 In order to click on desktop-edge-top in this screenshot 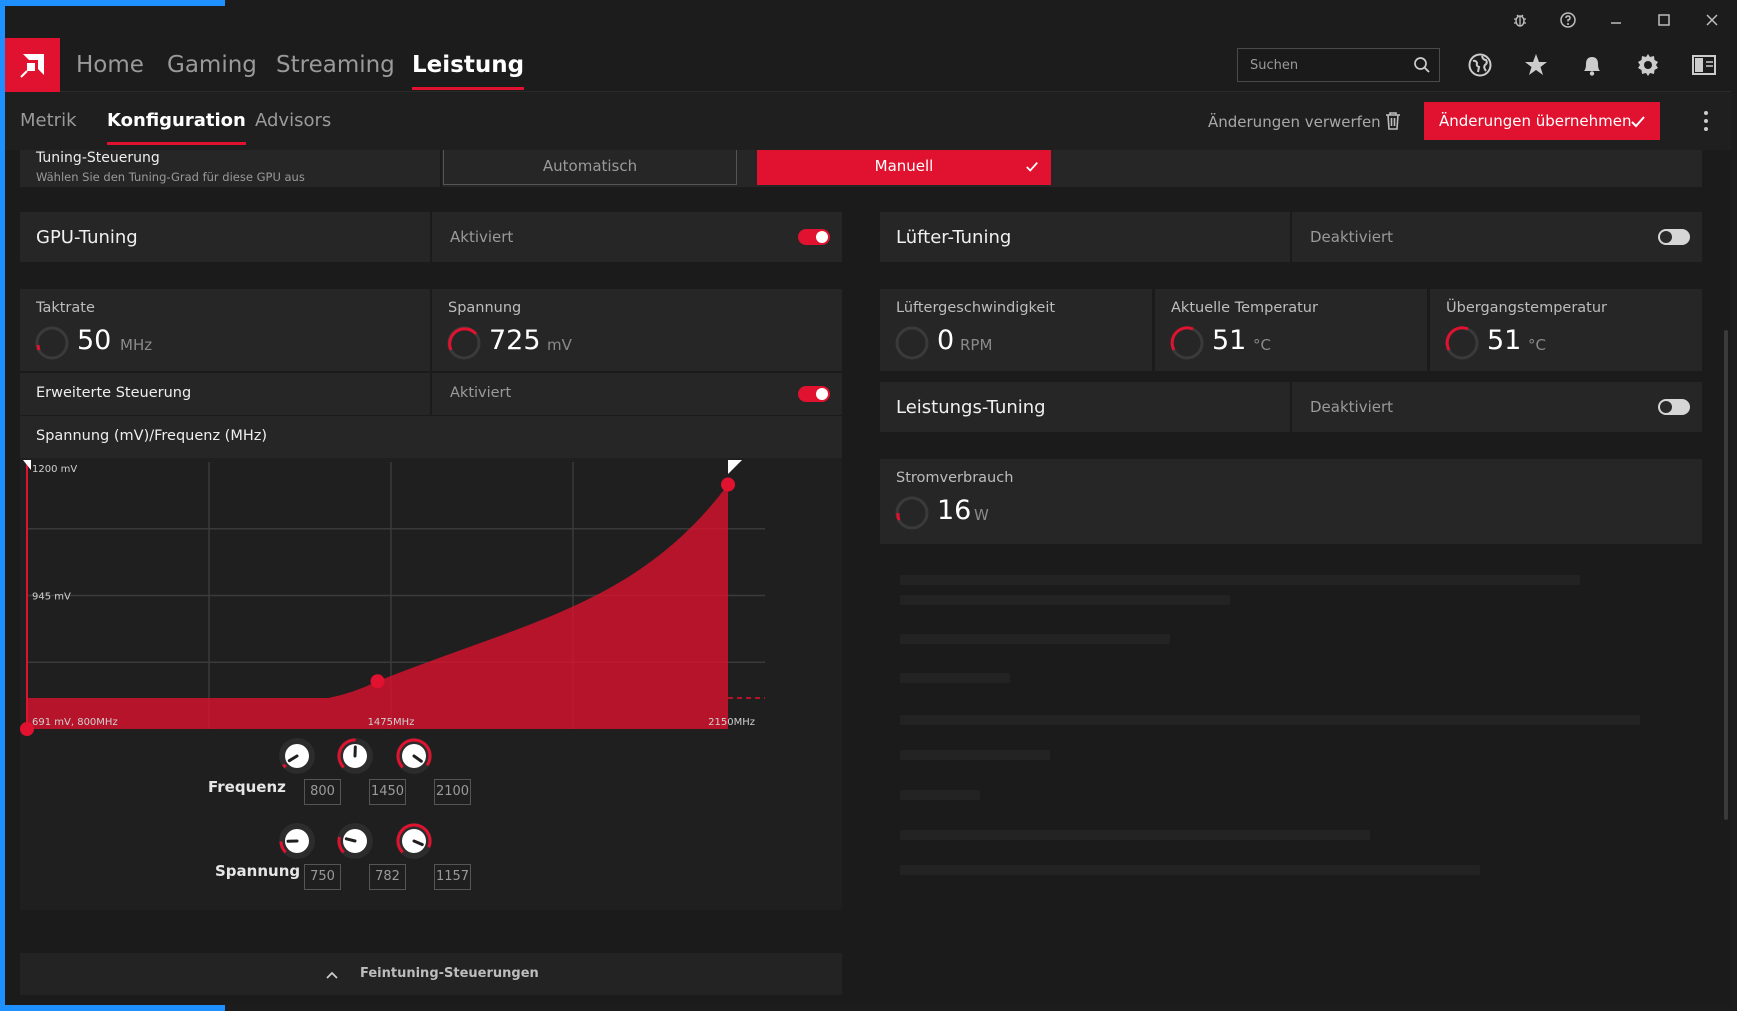, I will do `click(112, 3)`.